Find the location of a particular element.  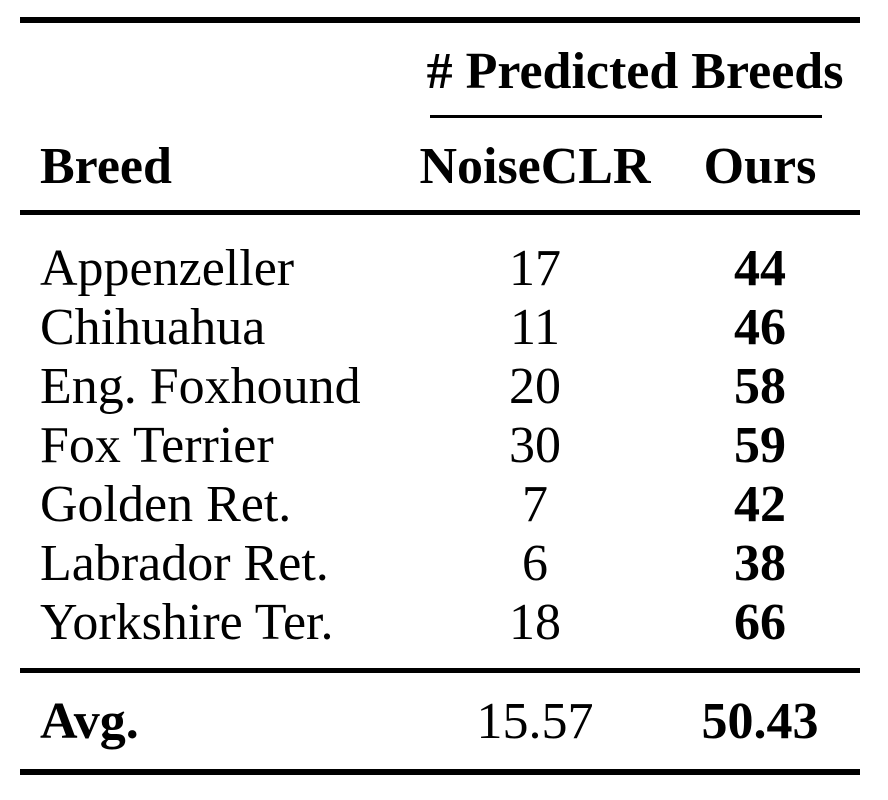

breed-cell: Appenzeller is located at coordinates (167, 268).